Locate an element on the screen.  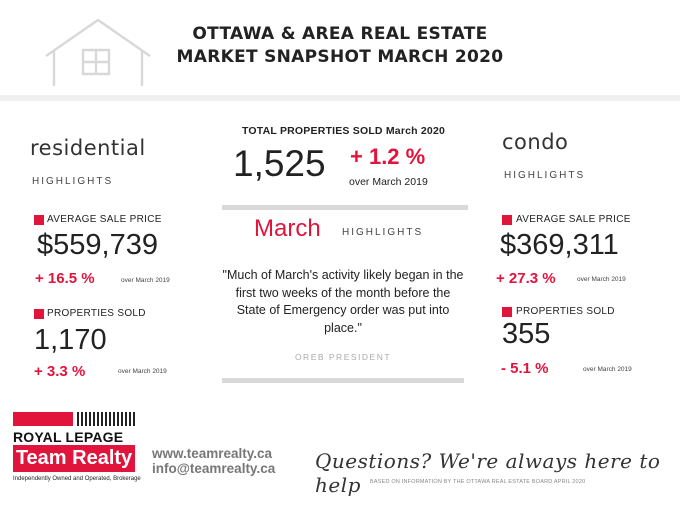
condo-avg-price-note: over March 2019 is located at coordinates (601, 279).